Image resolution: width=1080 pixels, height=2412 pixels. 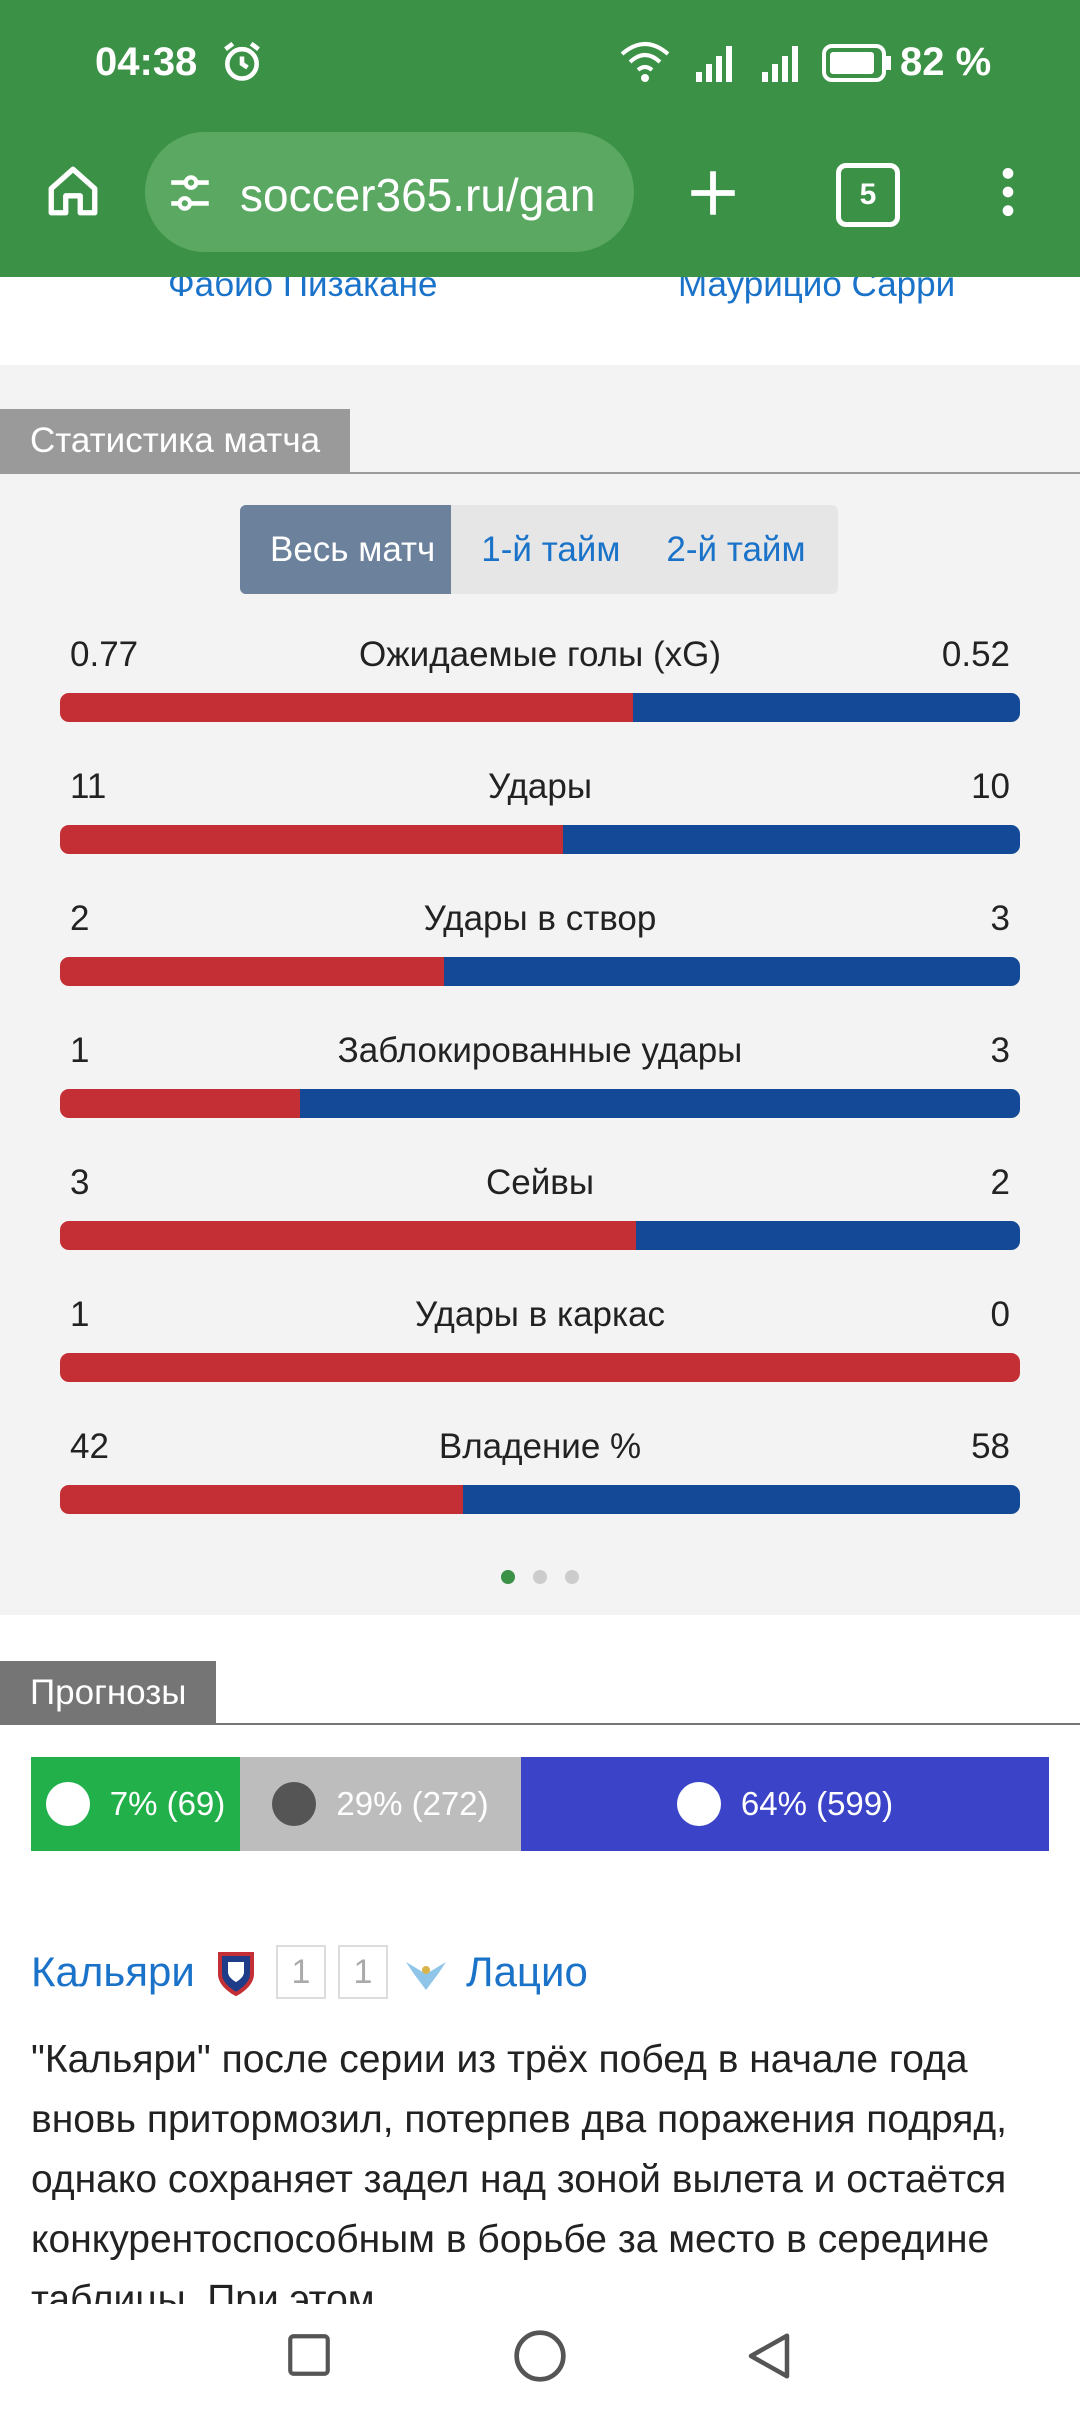 What do you see at coordinates (242, 61) in the screenshot?
I see `alarm-icon` at bounding box center [242, 61].